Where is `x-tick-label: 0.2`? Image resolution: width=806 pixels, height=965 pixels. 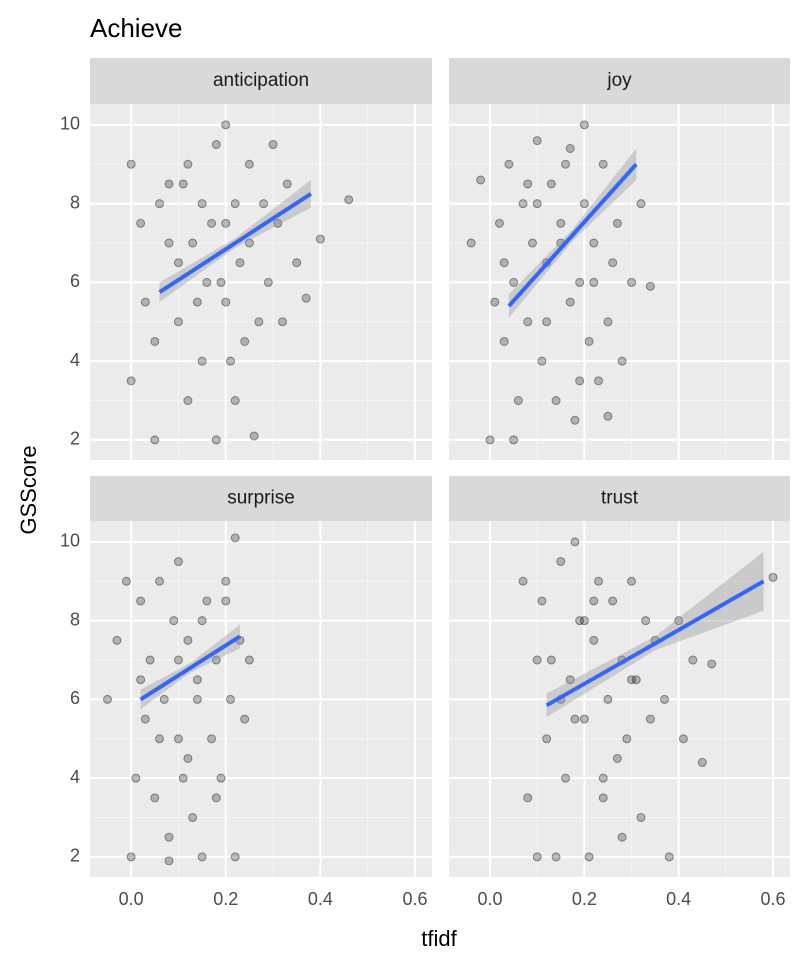 x-tick-label: 0.2 is located at coordinates (225, 899).